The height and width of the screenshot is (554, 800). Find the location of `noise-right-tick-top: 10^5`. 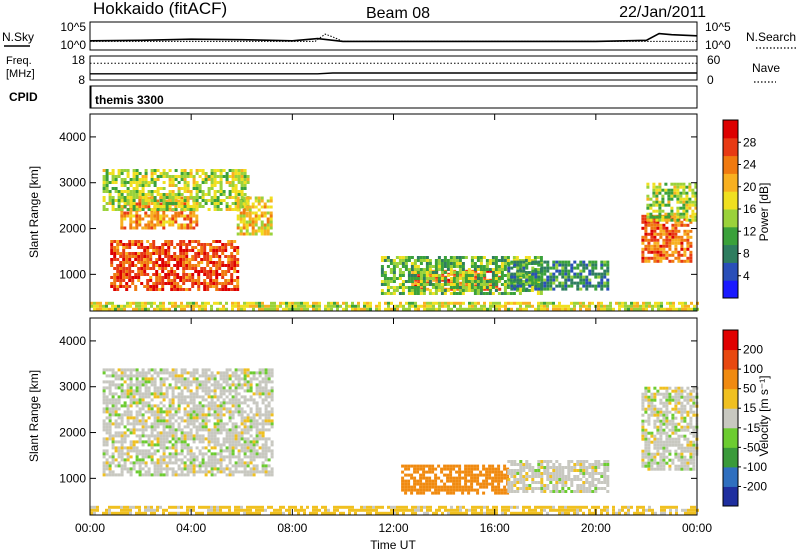

noise-right-tick-top: 10^5 is located at coordinates (718, 27).